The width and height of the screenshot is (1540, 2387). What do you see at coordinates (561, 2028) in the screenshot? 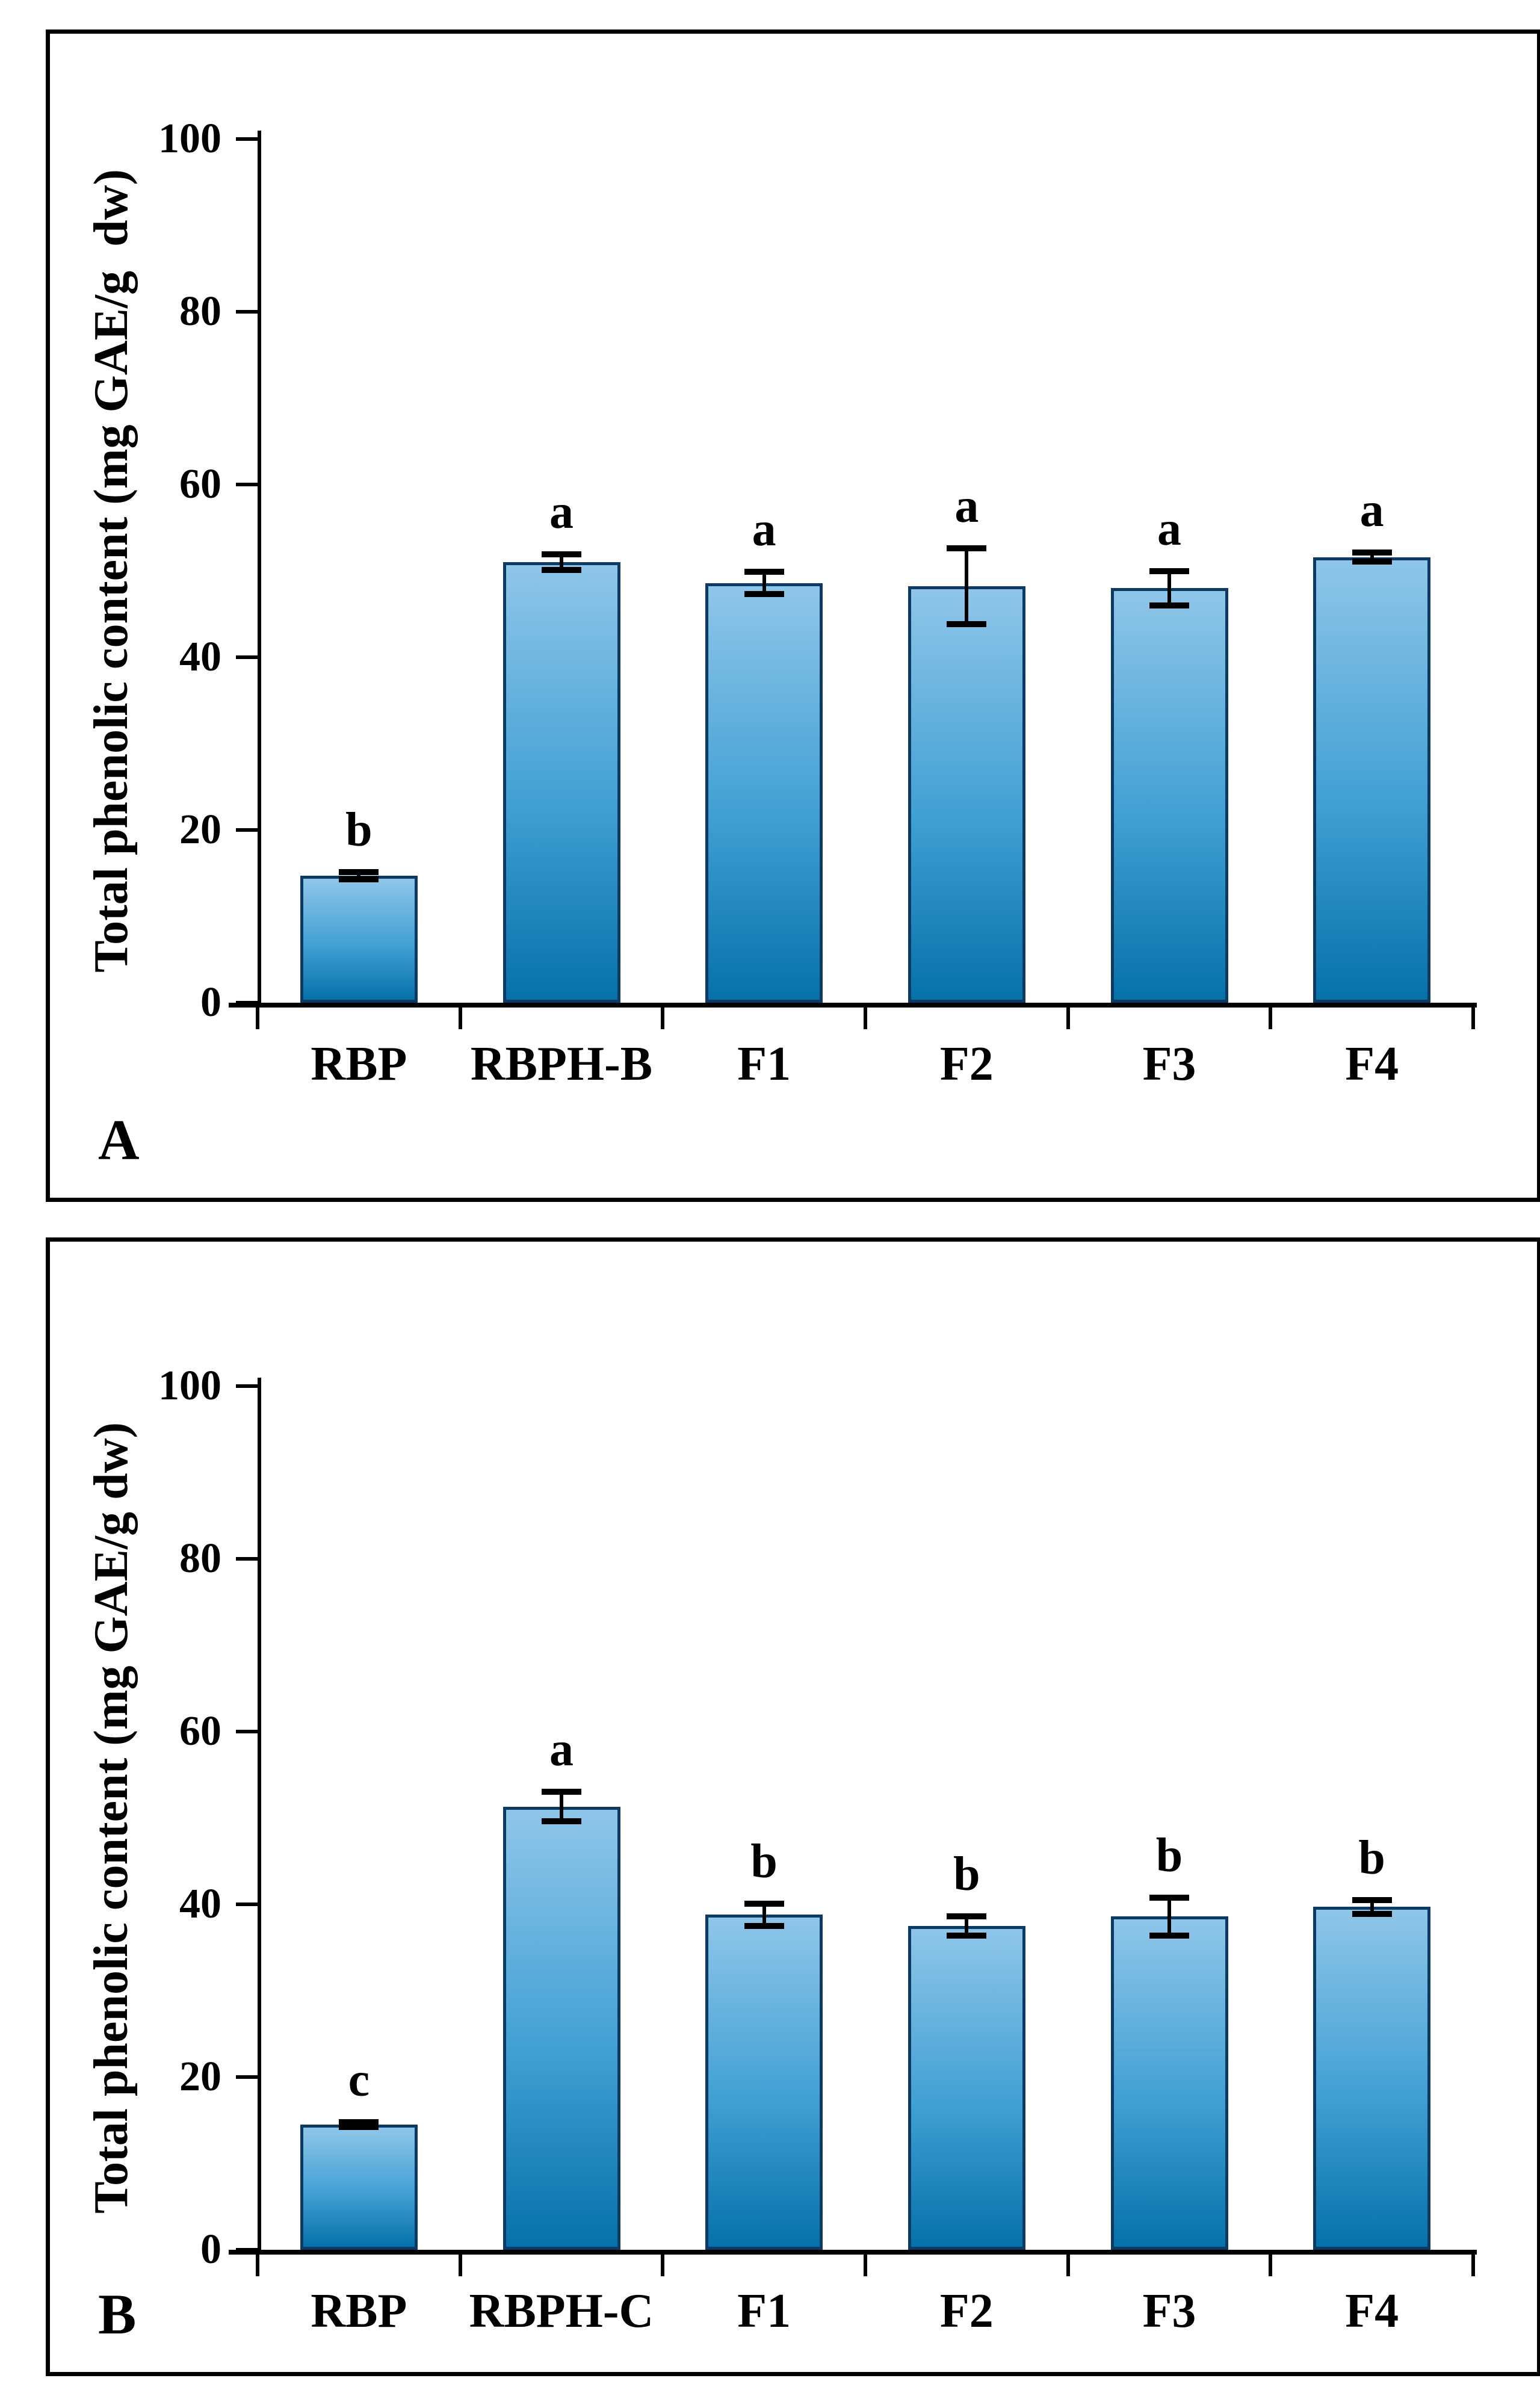
I see `bar-rbph-c` at bounding box center [561, 2028].